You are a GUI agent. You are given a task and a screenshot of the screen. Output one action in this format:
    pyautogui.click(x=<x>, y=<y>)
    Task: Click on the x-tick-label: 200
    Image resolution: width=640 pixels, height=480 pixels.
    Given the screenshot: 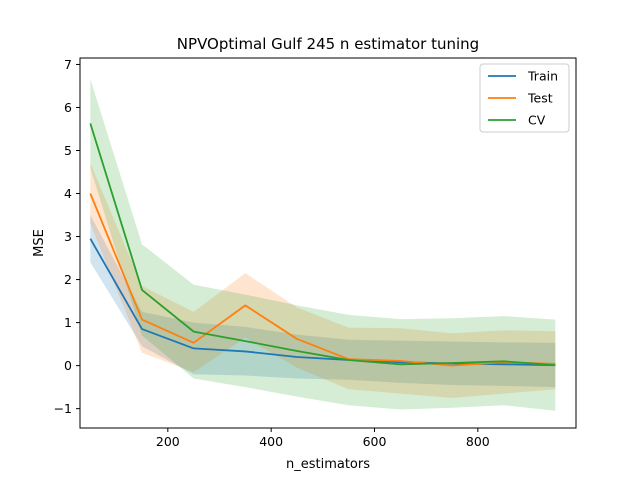 What is the action you would take?
    pyautogui.click(x=168, y=441)
    